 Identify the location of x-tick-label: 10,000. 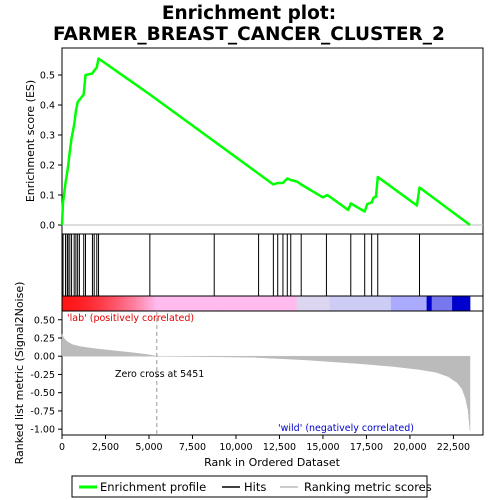
(235, 447).